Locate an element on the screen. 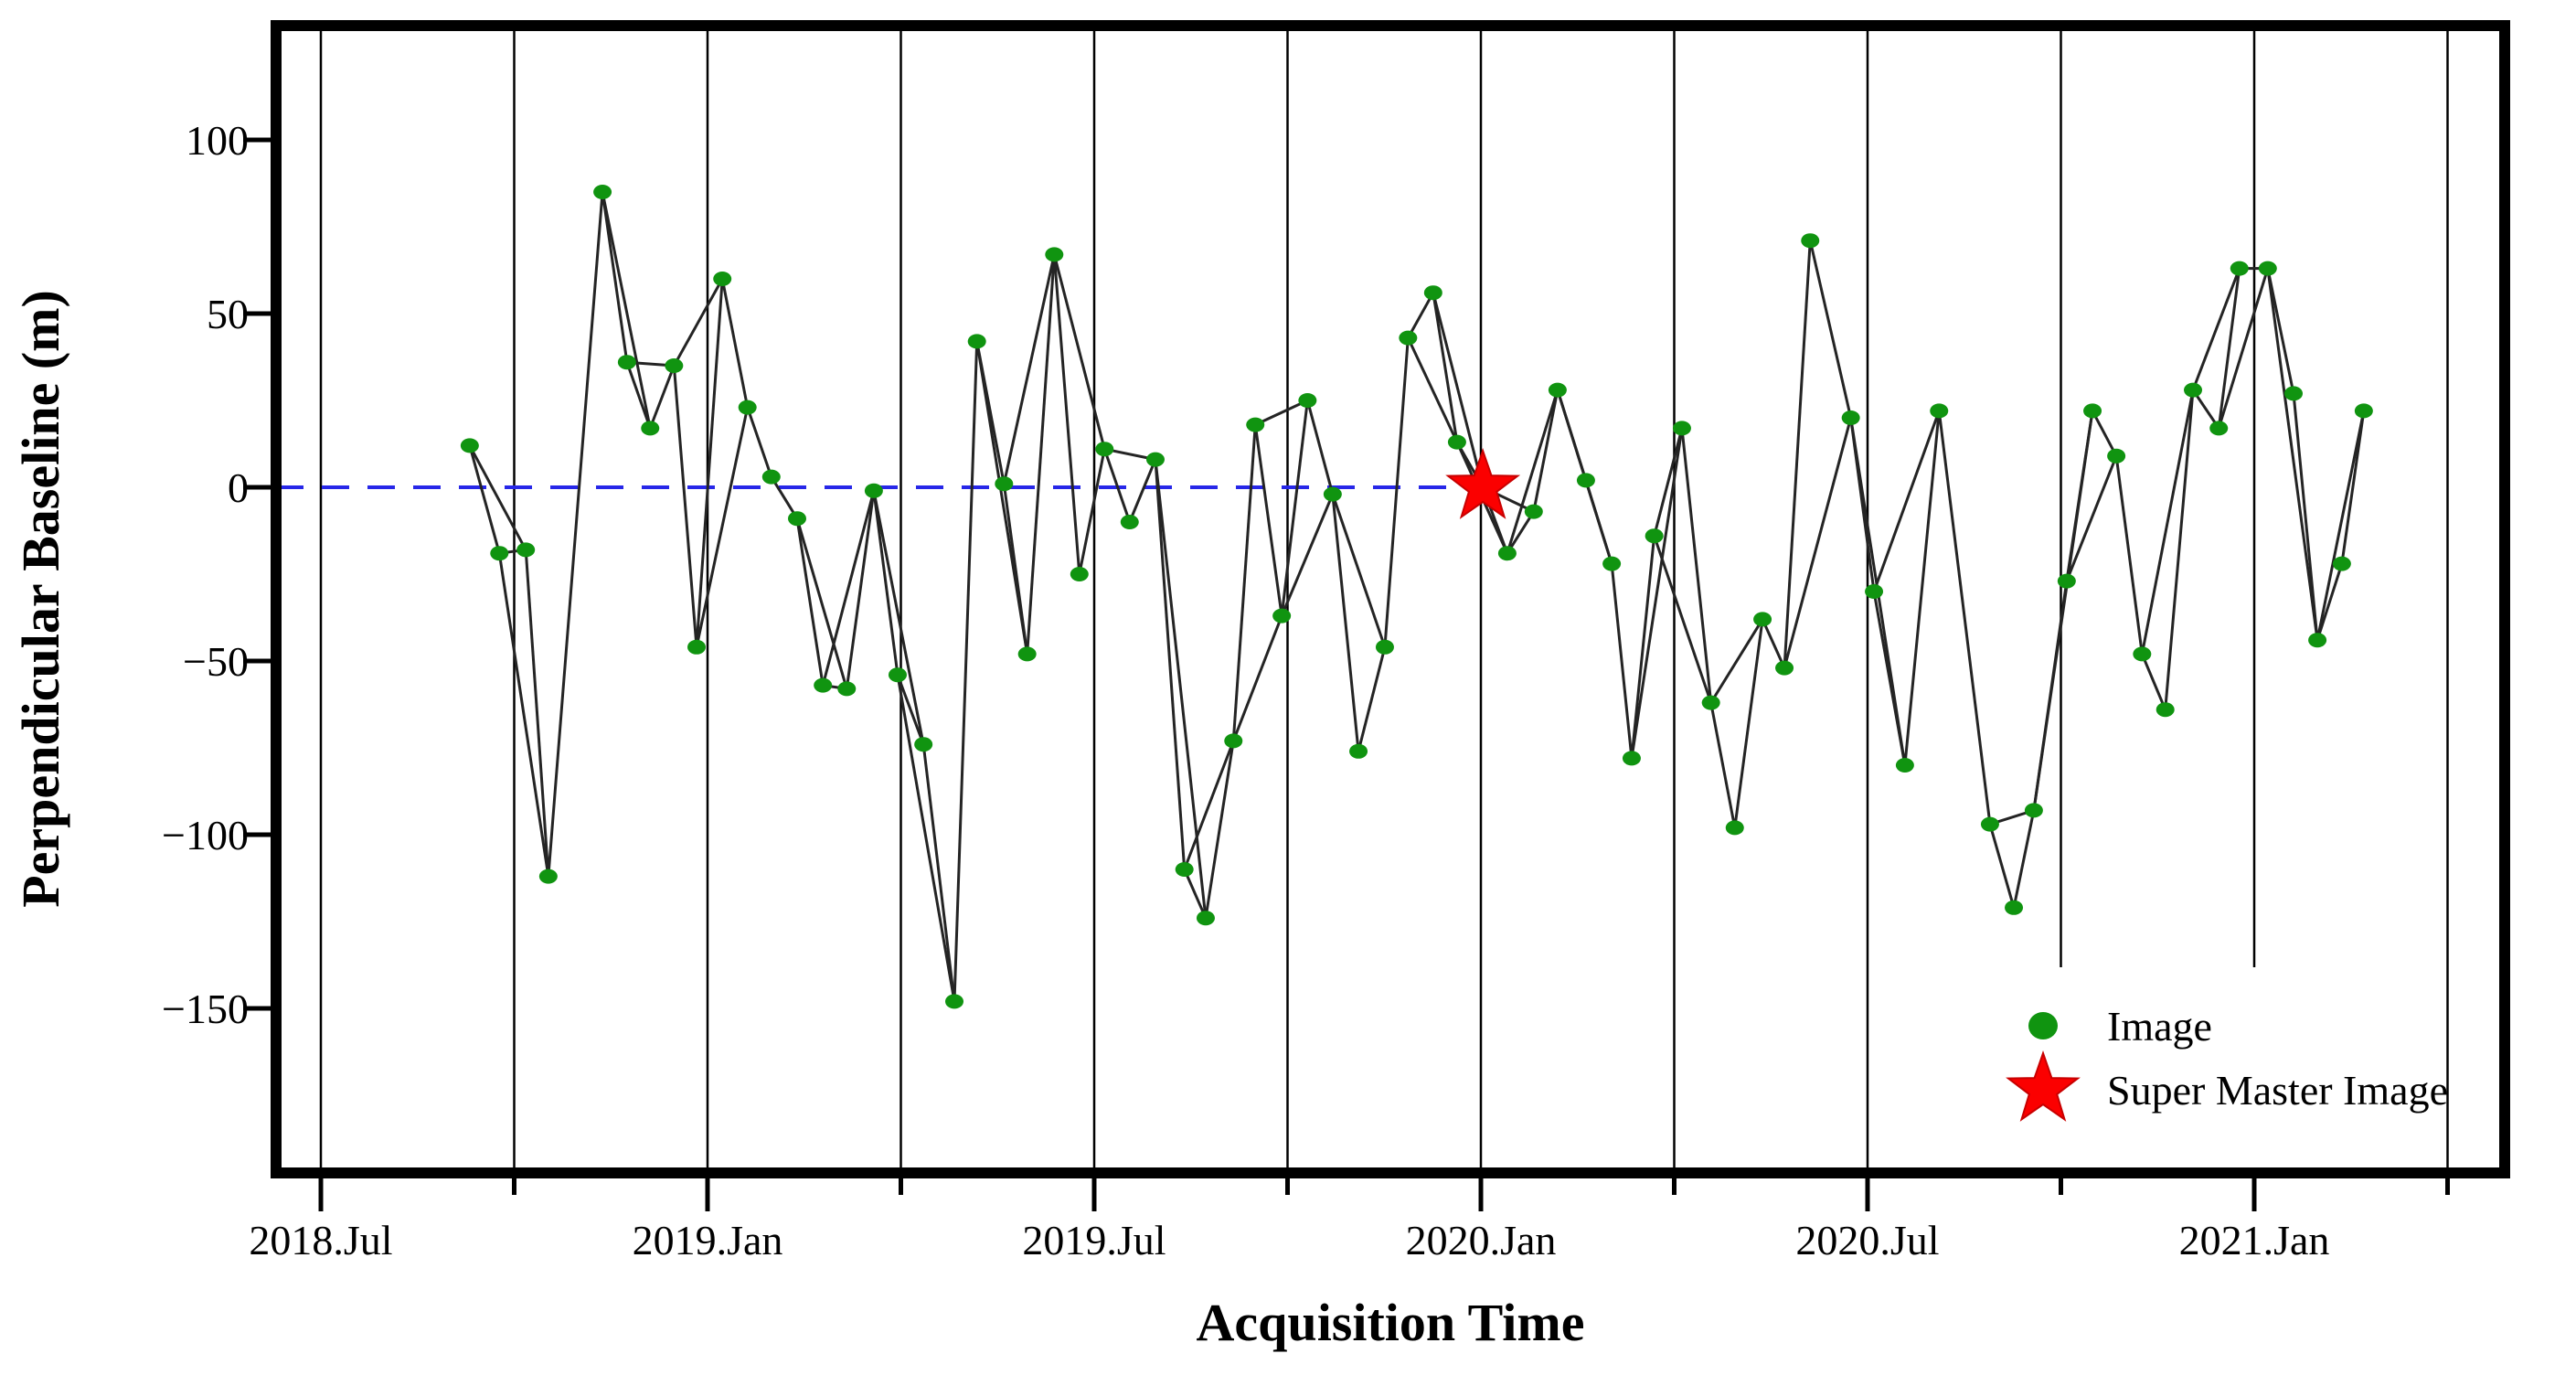 The width and height of the screenshot is (2576, 1375). legend-image-dot-icon is located at coordinates (2043, 1025).